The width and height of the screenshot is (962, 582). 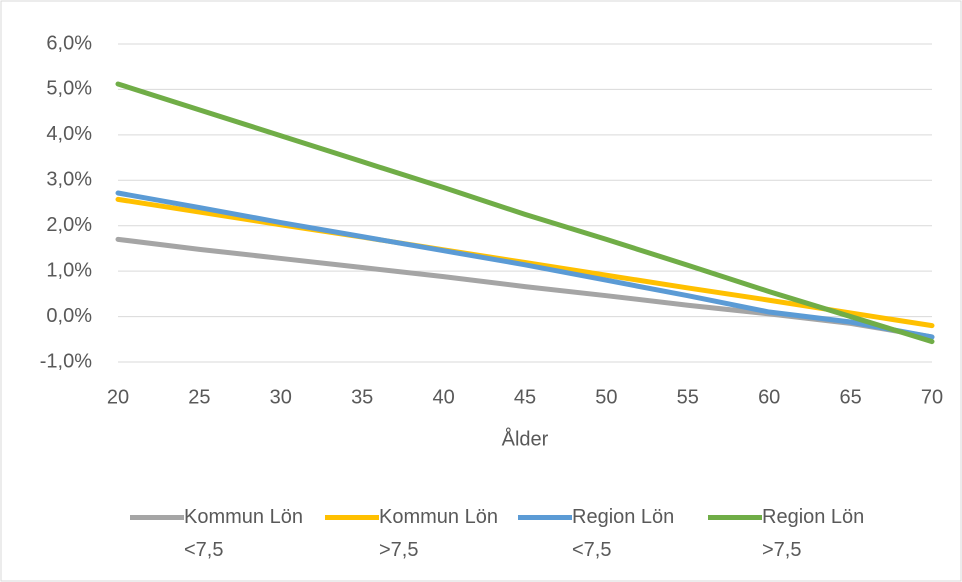 I want to click on x-tick-label: 40, so click(x=443, y=397).